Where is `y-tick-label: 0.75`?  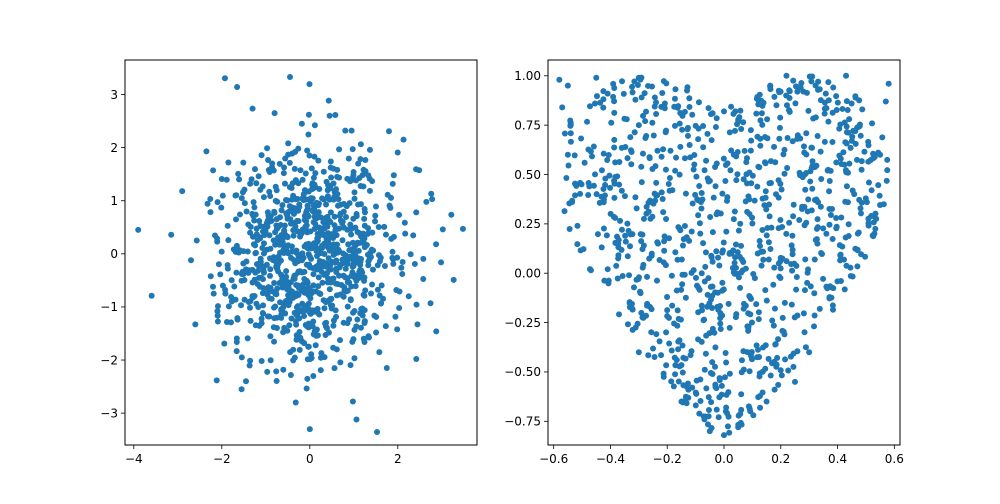
y-tick-label: 0.75 is located at coordinates (527, 125).